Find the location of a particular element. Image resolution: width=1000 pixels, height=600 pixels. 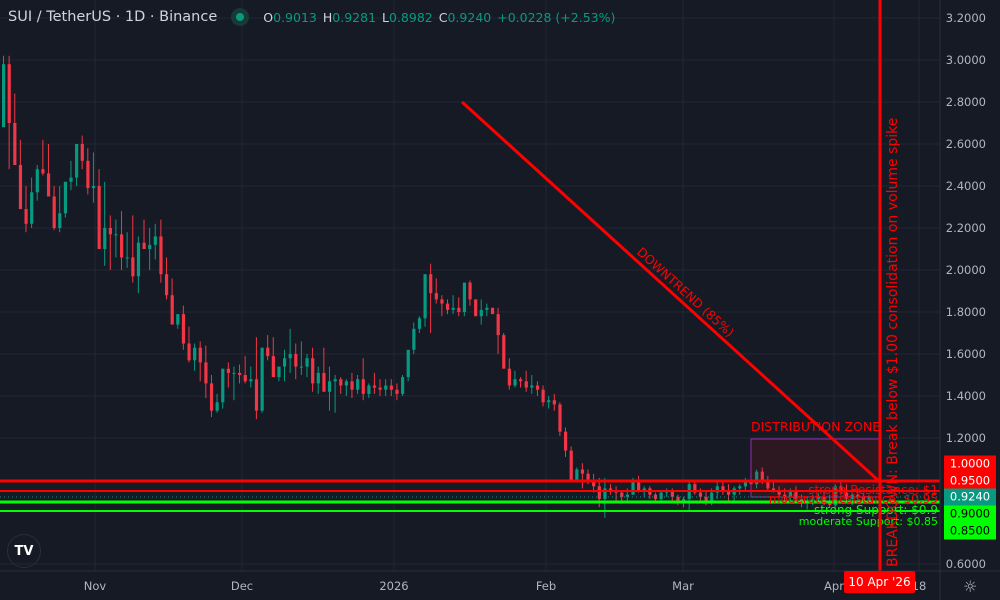

symbol-title: SUI / TetherUS · 1D · Binance is located at coordinates (113, 17).